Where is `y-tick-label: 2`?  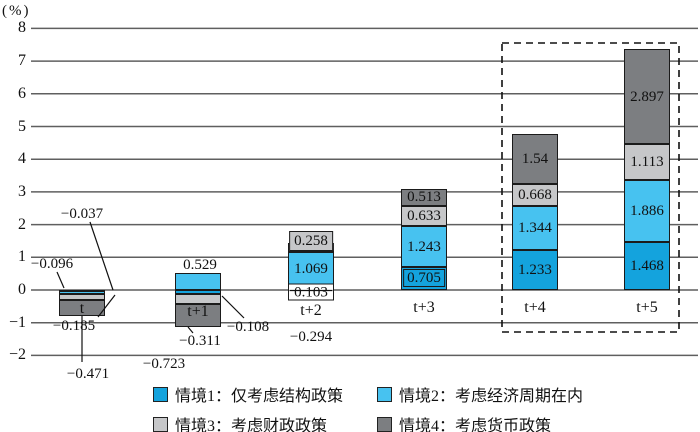
y-tick-label: 2 is located at coordinates (22, 224).